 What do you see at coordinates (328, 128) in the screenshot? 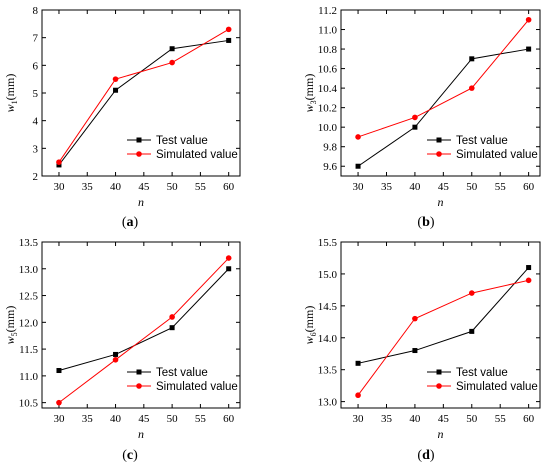
I see `y-tick-label: 10.0` at bounding box center [328, 128].